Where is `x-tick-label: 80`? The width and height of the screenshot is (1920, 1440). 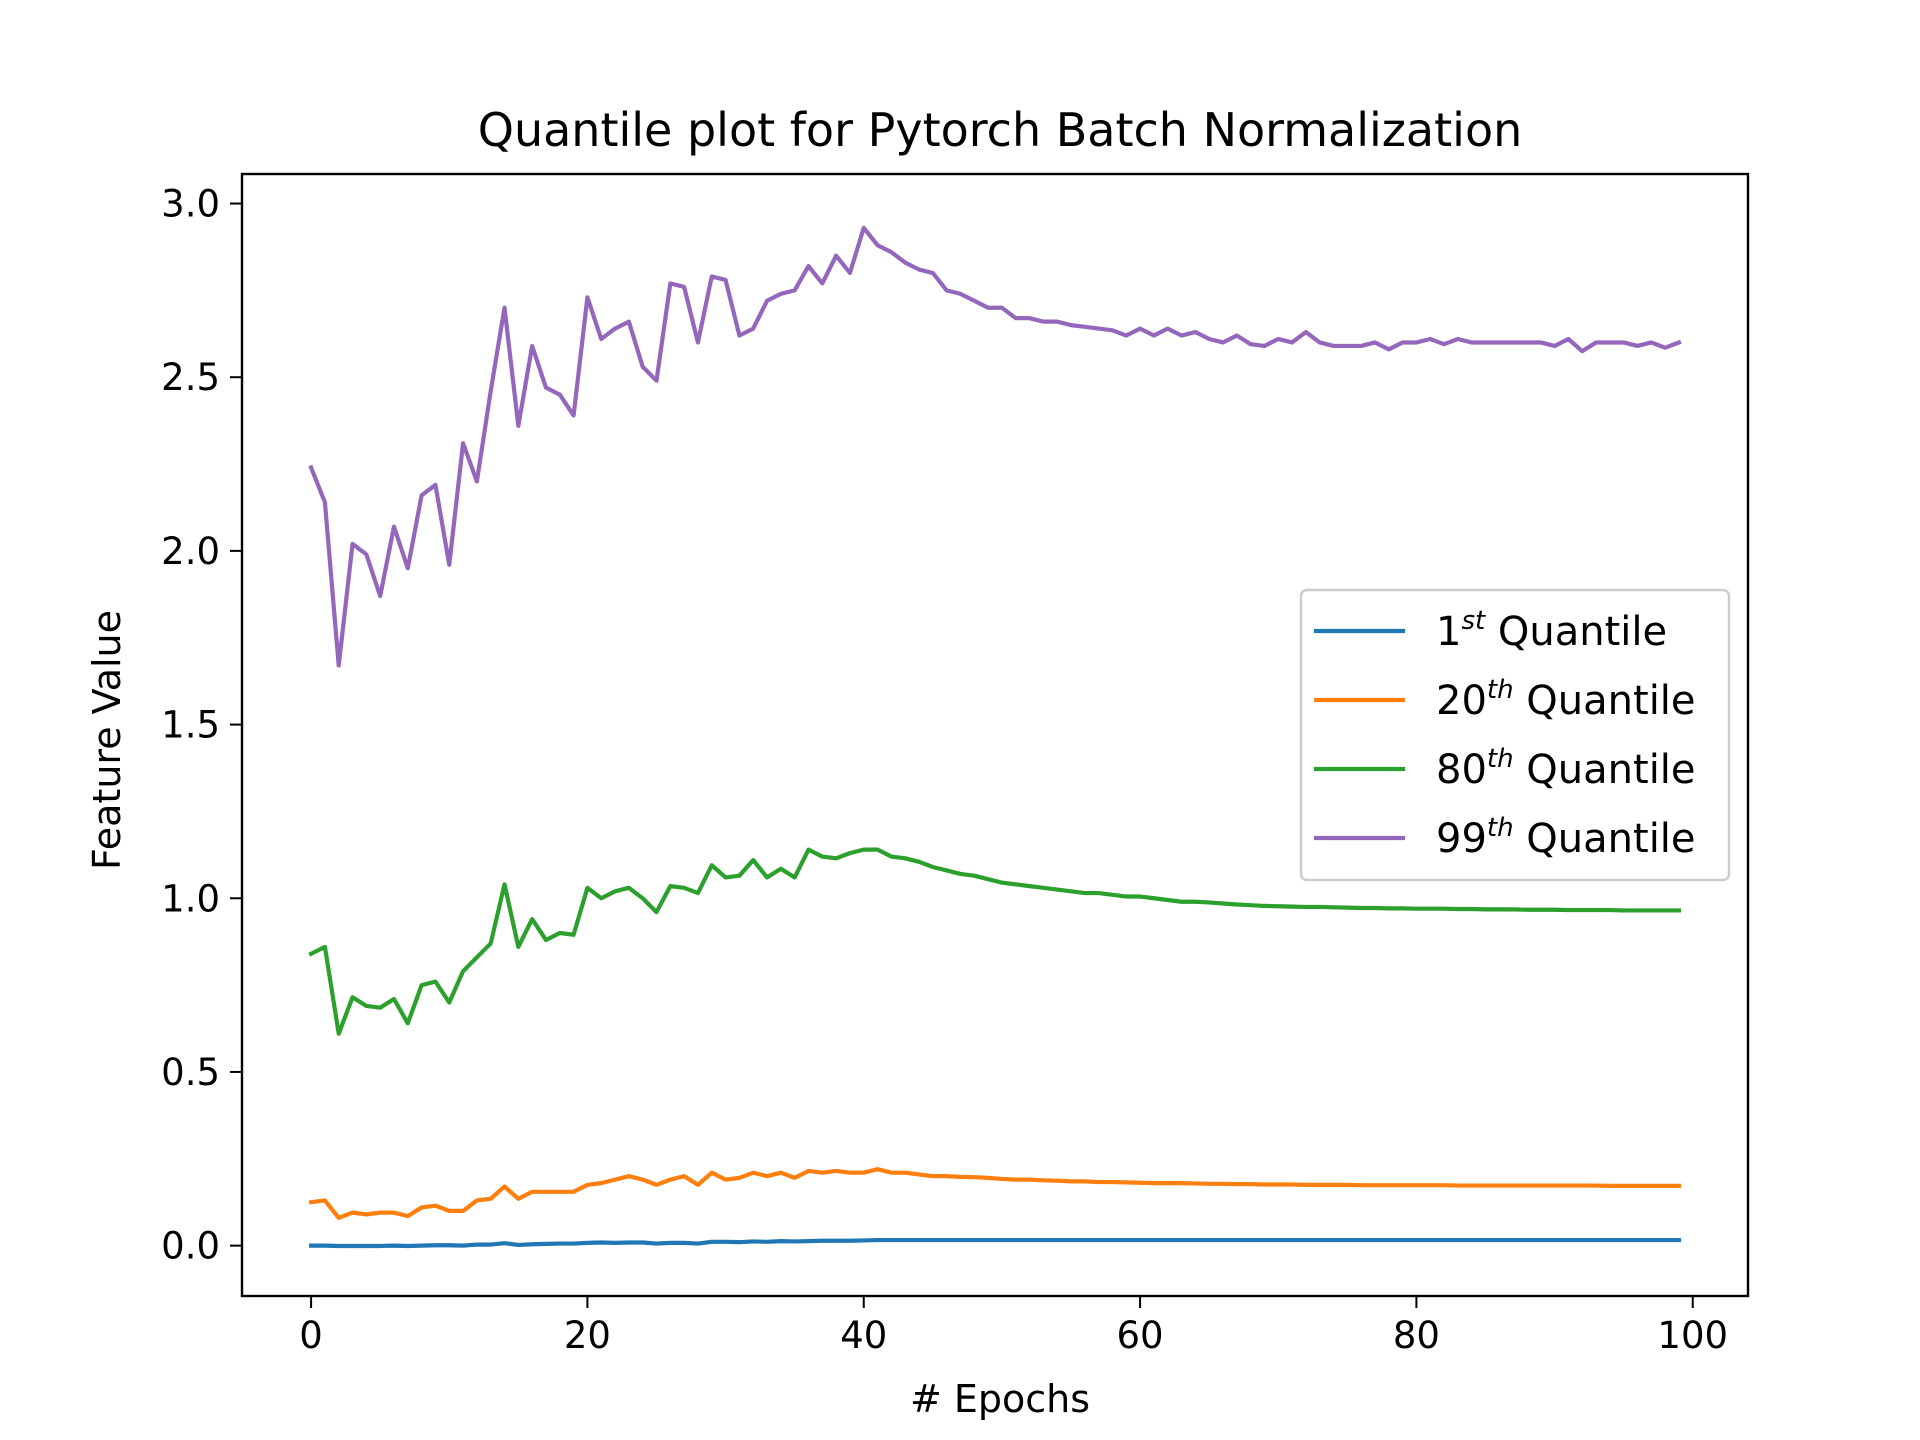
x-tick-label: 80 is located at coordinates (1416, 1335).